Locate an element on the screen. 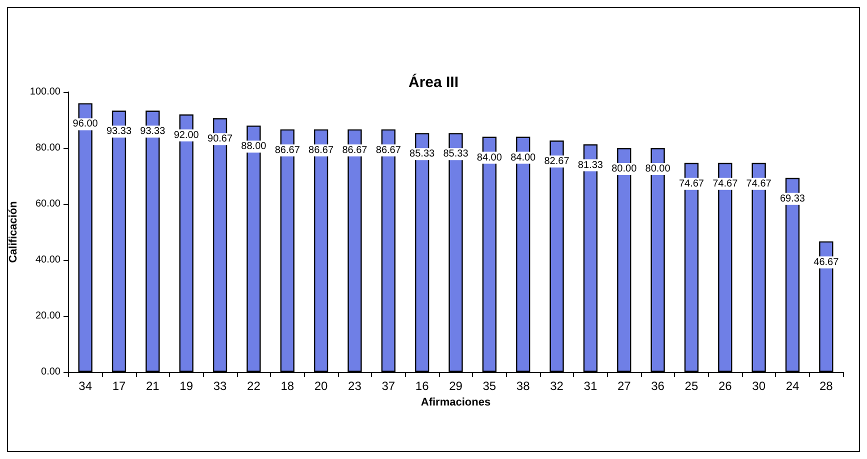  x-tick-label: 37 is located at coordinates (389, 386).